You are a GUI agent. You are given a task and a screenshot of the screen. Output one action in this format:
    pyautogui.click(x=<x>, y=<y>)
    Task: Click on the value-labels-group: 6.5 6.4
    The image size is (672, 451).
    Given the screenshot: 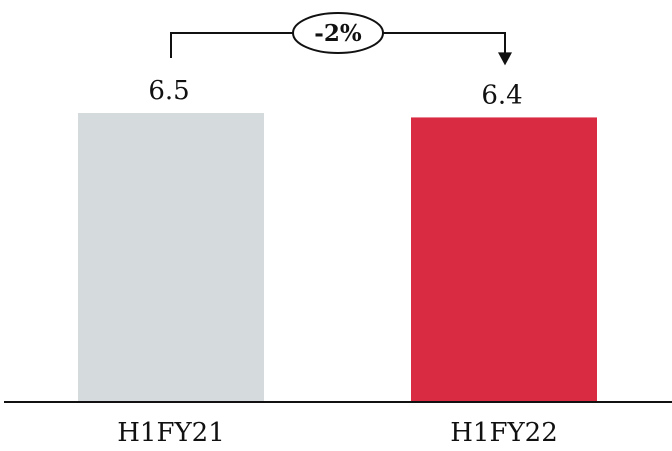 What is the action you would take?
    pyautogui.click(x=335, y=93)
    